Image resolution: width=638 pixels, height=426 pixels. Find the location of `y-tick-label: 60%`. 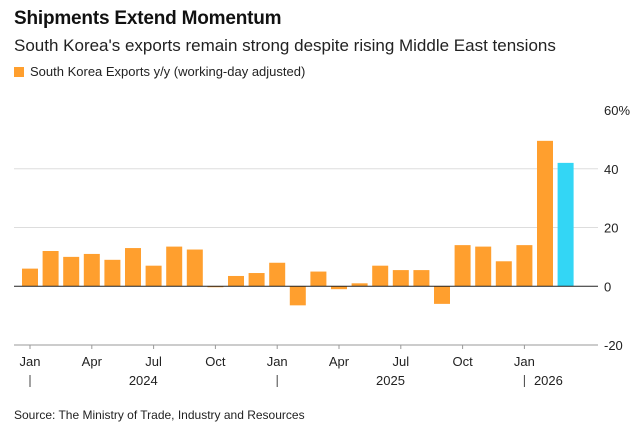

y-tick-label: 60% is located at coordinates (617, 110).